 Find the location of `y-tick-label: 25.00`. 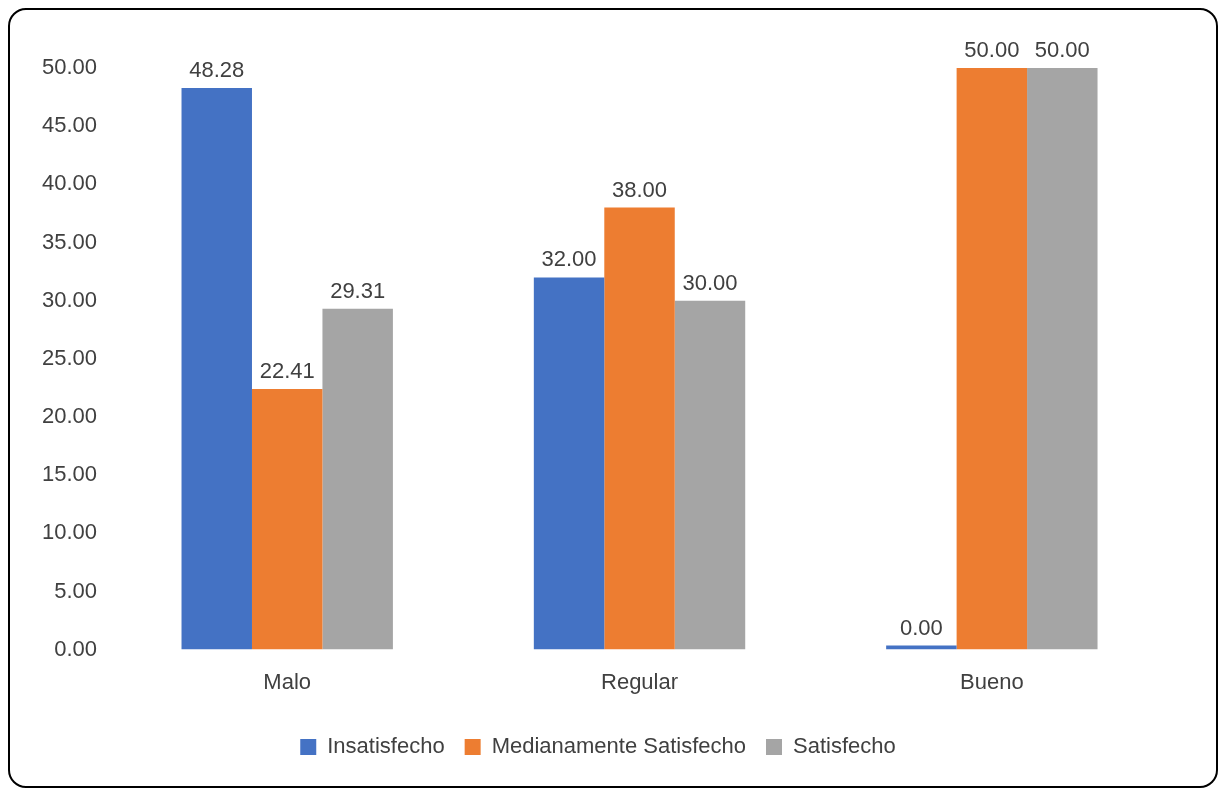

y-tick-label: 25.00 is located at coordinates (69, 357).